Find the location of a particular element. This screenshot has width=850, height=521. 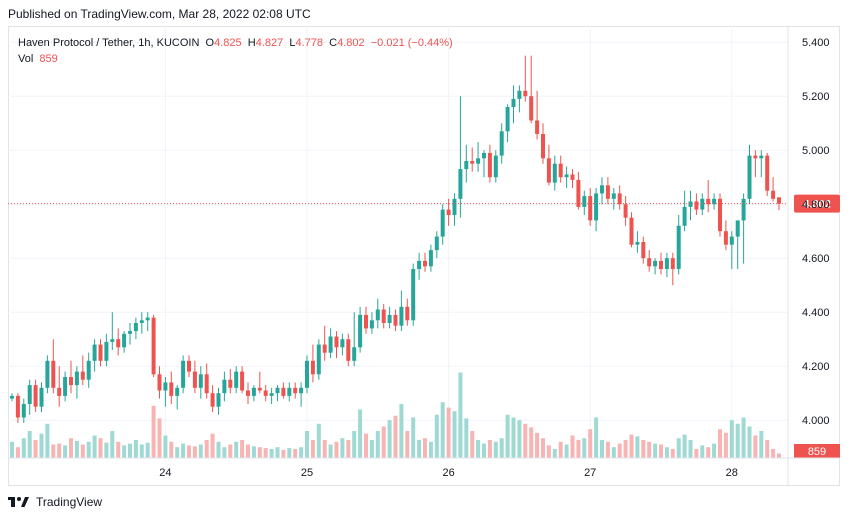

time-axis: 24 25 26 27 28 is located at coordinates (424, 468).